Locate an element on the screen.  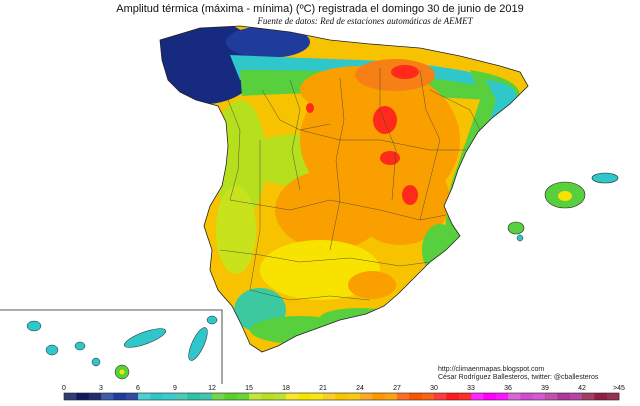
legend-tick-label: 18 is located at coordinates (286, 388).